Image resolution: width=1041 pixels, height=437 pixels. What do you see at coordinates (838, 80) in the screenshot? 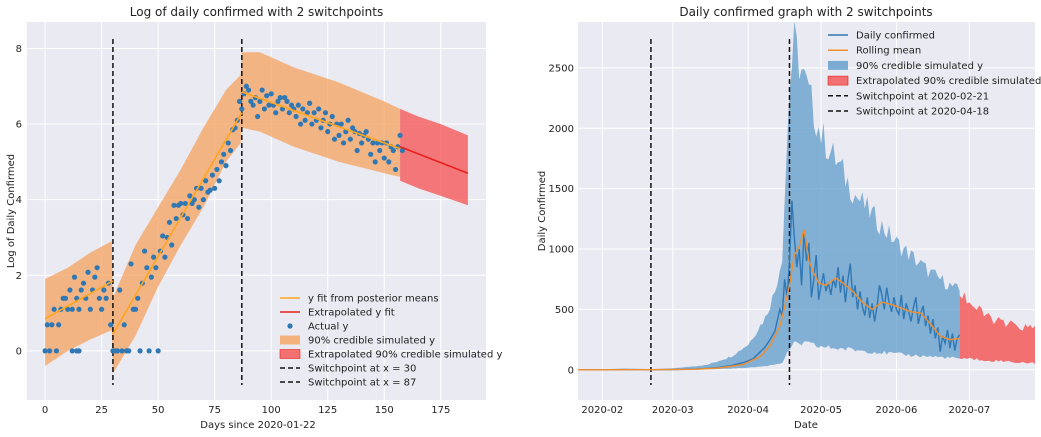
I see `right-legend-swatch` at bounding box center [838, 80].